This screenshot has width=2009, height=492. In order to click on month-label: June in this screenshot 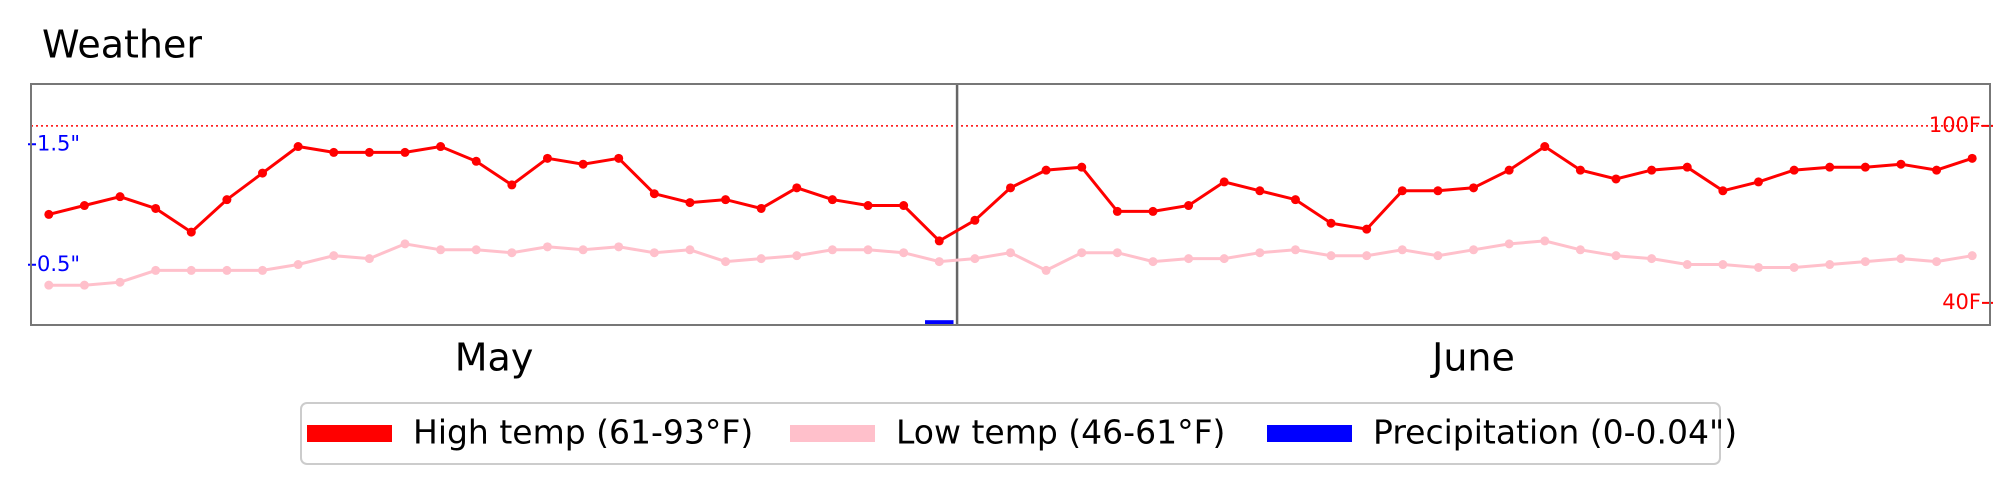, I will do `click(1472, 358)`.